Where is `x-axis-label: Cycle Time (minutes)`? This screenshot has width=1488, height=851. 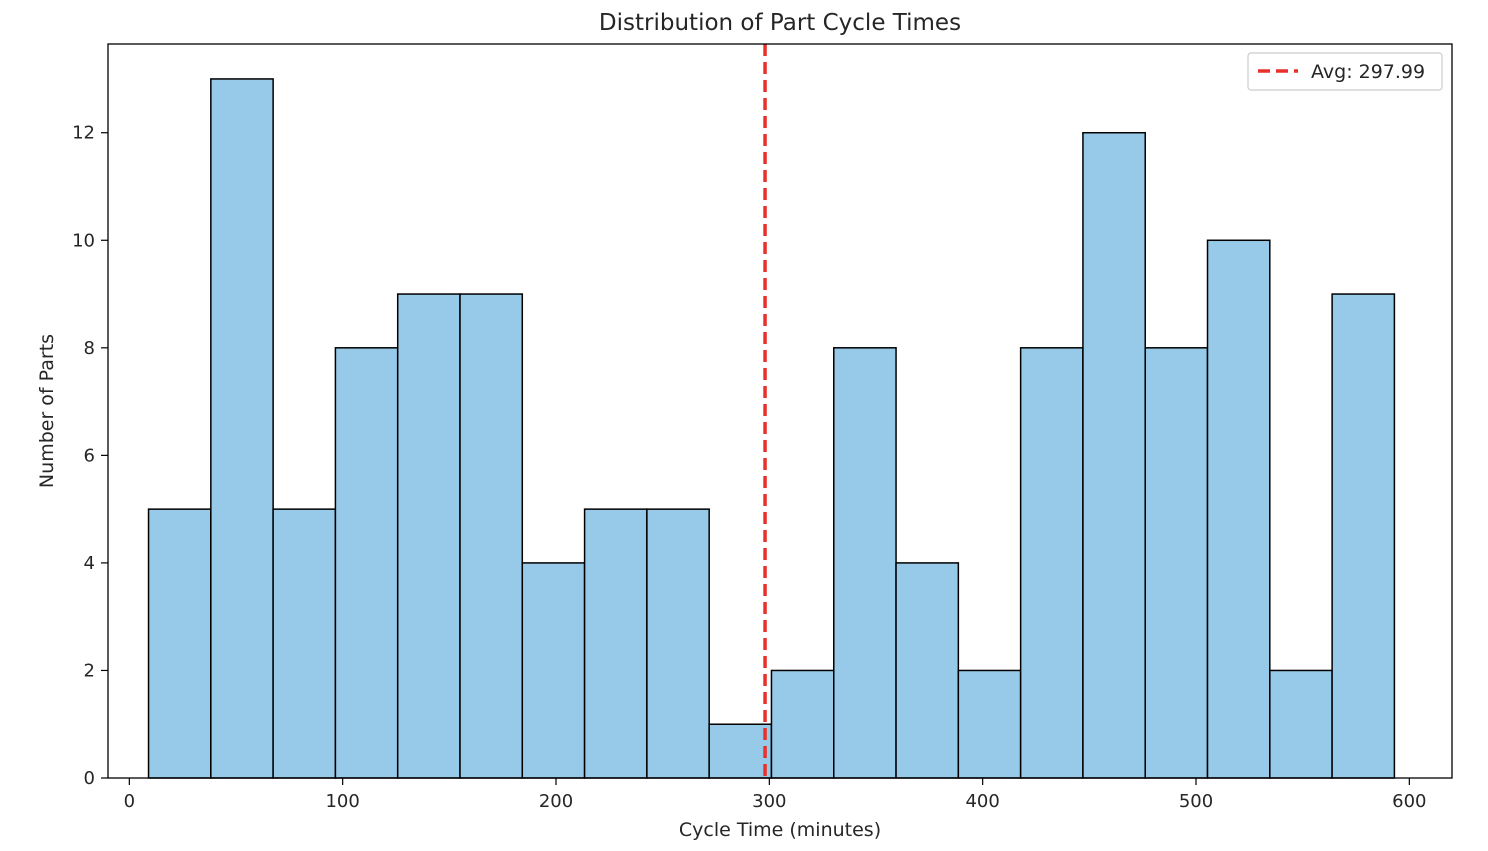 x-axis-label: Cycle Time (minutes) is located at coordinates (780, 830).